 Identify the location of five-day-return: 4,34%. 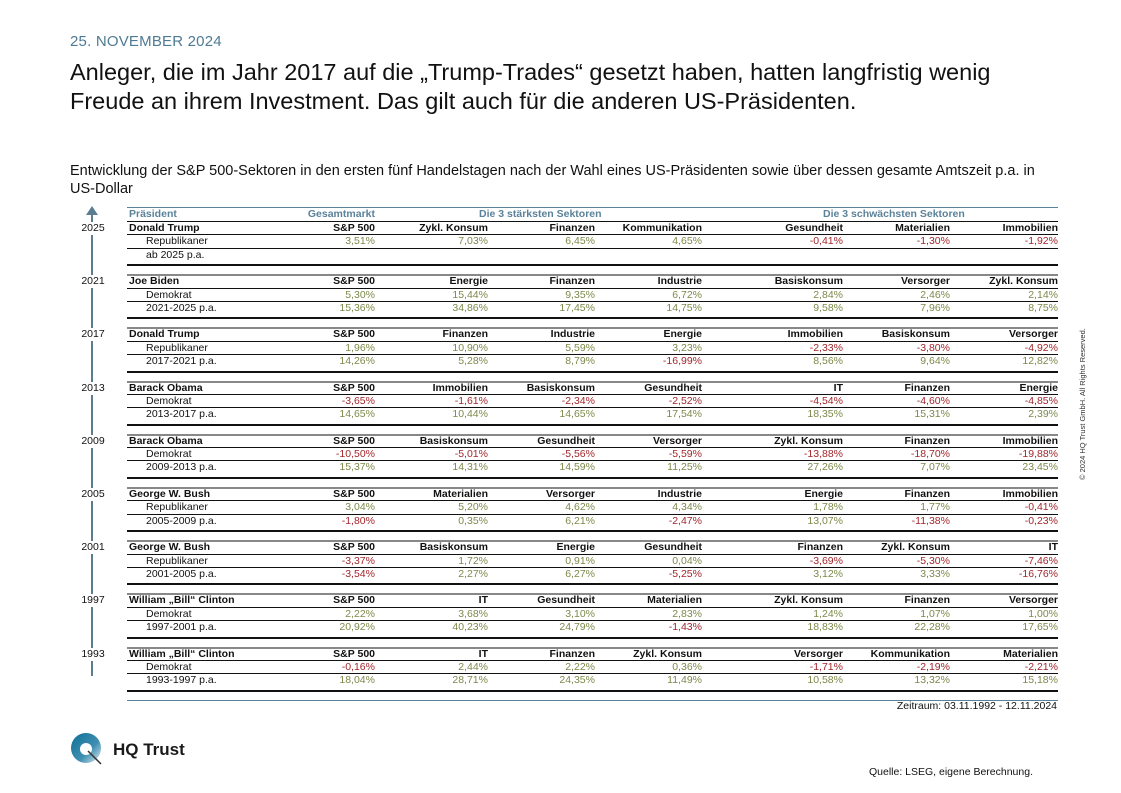
(687, 507).